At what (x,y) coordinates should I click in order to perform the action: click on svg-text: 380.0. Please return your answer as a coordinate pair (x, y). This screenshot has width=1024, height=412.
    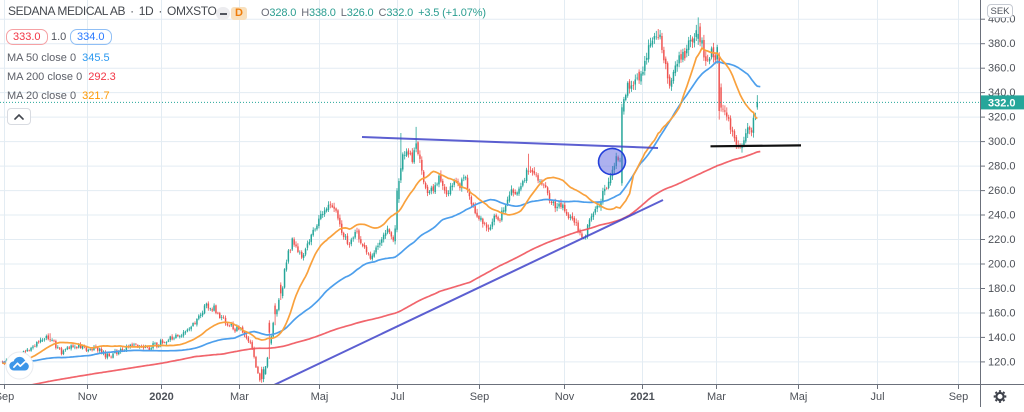
    Looking at the image, I should click on (1002, 44).